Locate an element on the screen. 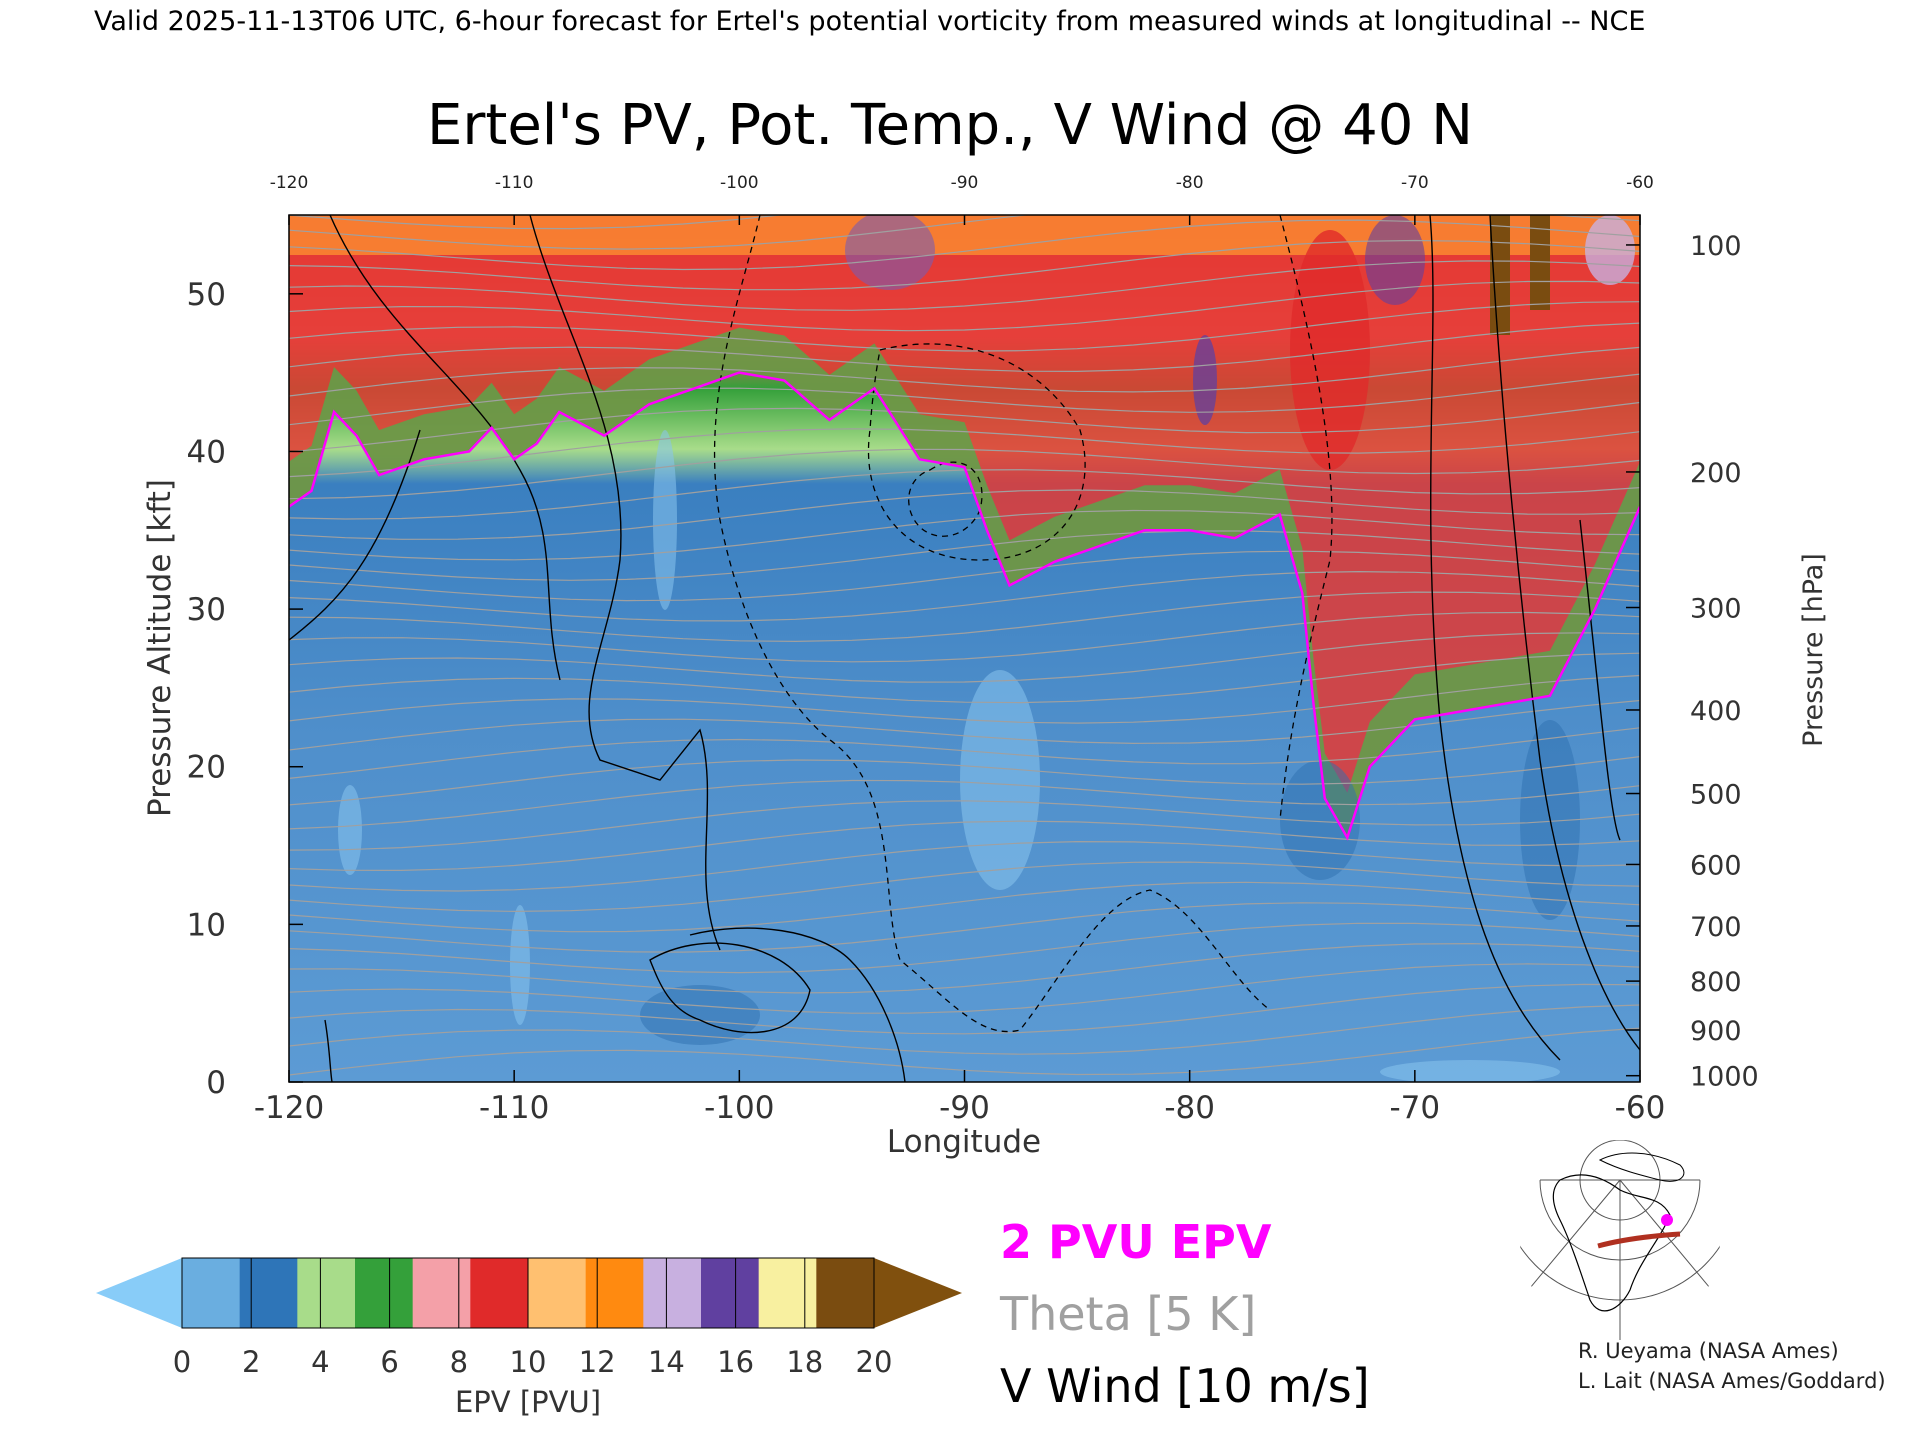 Image resolution: width=1920 pixels, height=1440 pixels. left-y-tick-label: 50 is located at coordinates (206, 295).